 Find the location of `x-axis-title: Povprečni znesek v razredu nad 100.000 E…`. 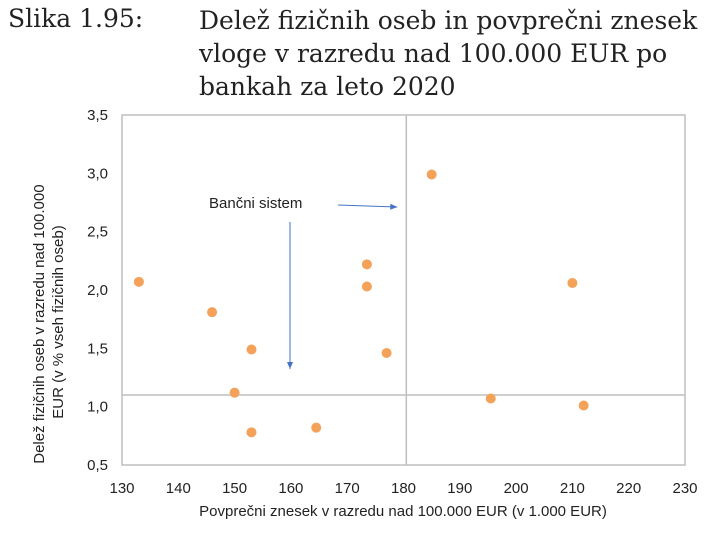

x-axis-title: Povprečni znesek v razredu nad 100.000 E… is located at coordinates (403, 511).